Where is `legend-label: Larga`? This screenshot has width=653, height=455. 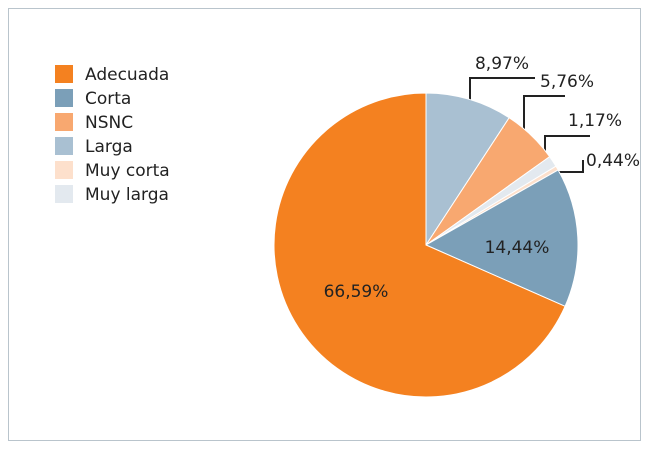
legend-label: Larga is located at coordinates (109, 147).